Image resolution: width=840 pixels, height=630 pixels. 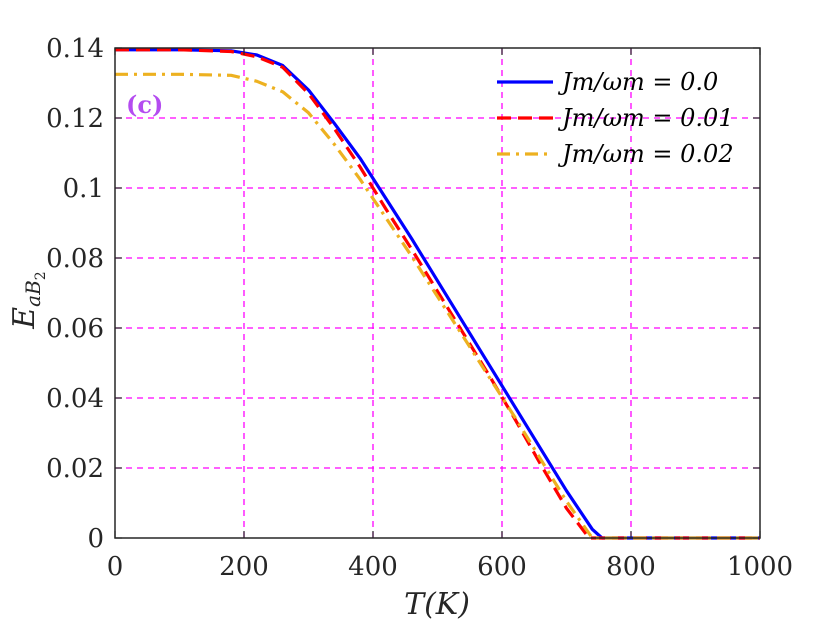 I want to click on legend-label-1: Jm/ωm = 0.0, so click(x=637, y=82).